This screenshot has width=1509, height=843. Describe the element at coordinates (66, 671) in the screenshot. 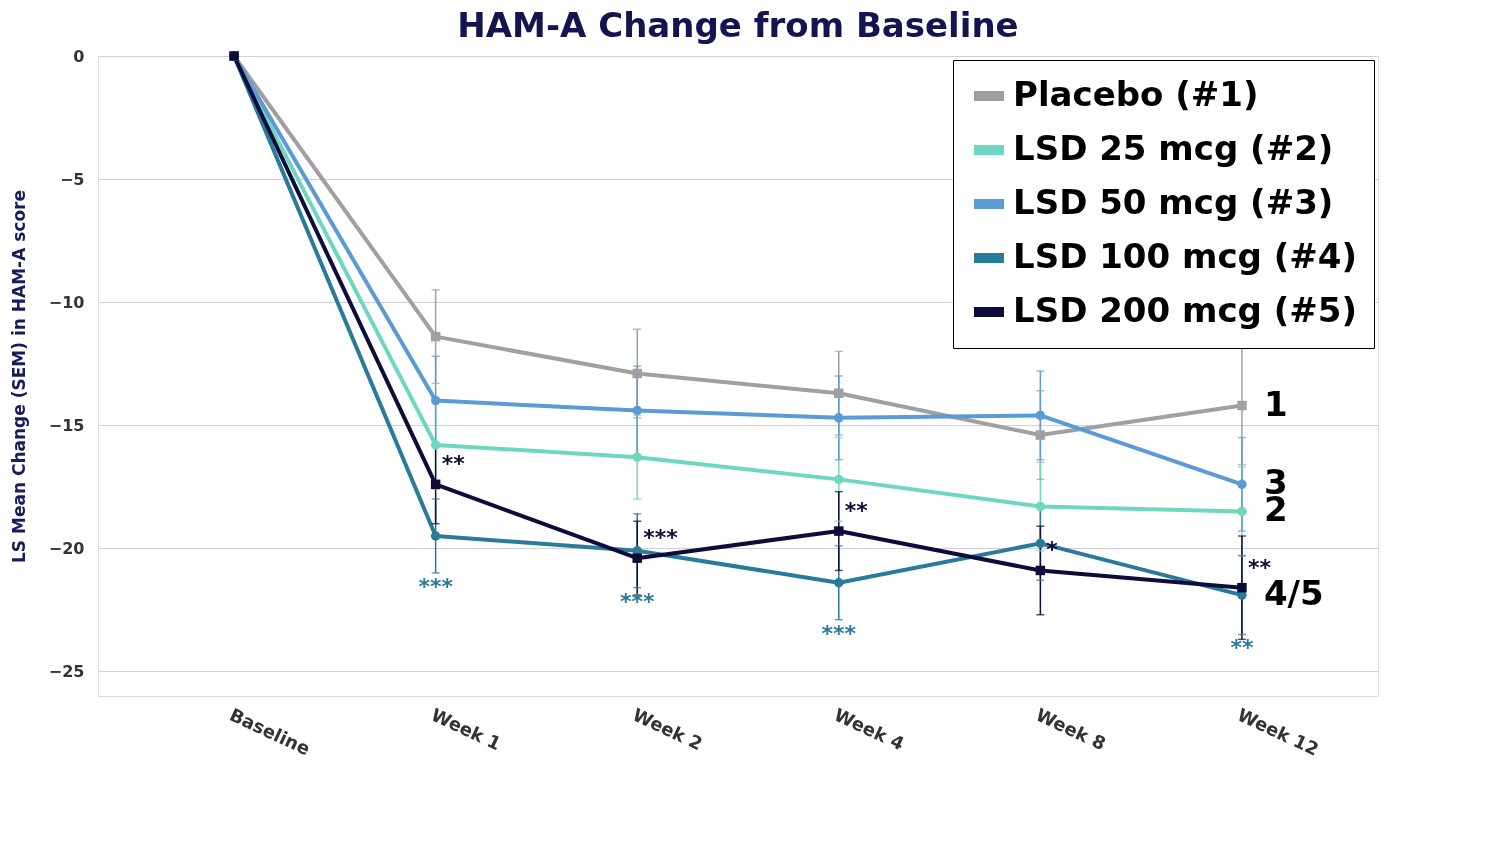

I see `y-tick-label: −25` at that location.